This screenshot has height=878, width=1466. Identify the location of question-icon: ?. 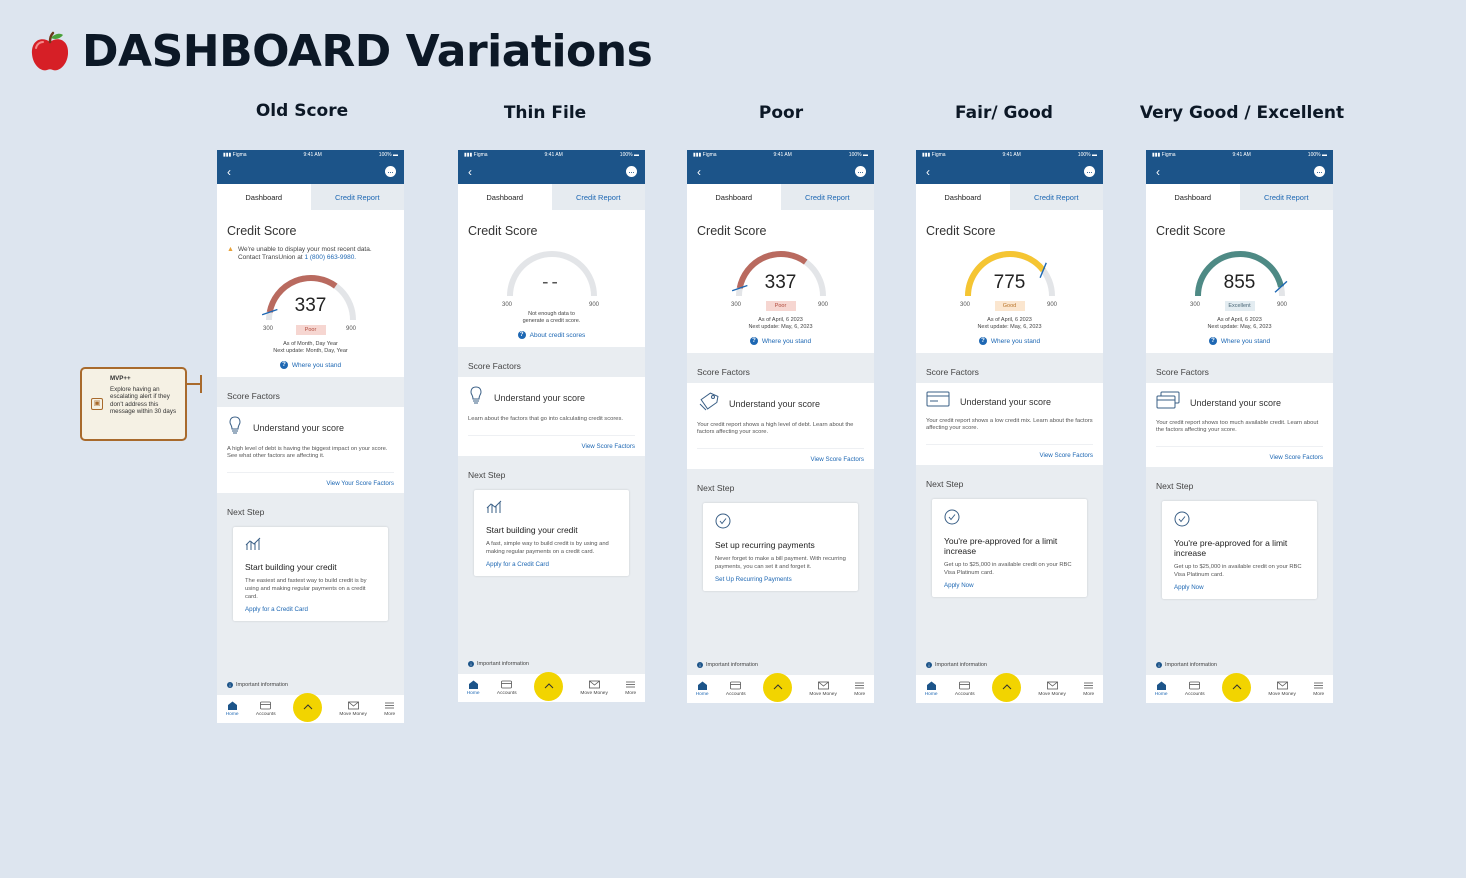
(283, 365).